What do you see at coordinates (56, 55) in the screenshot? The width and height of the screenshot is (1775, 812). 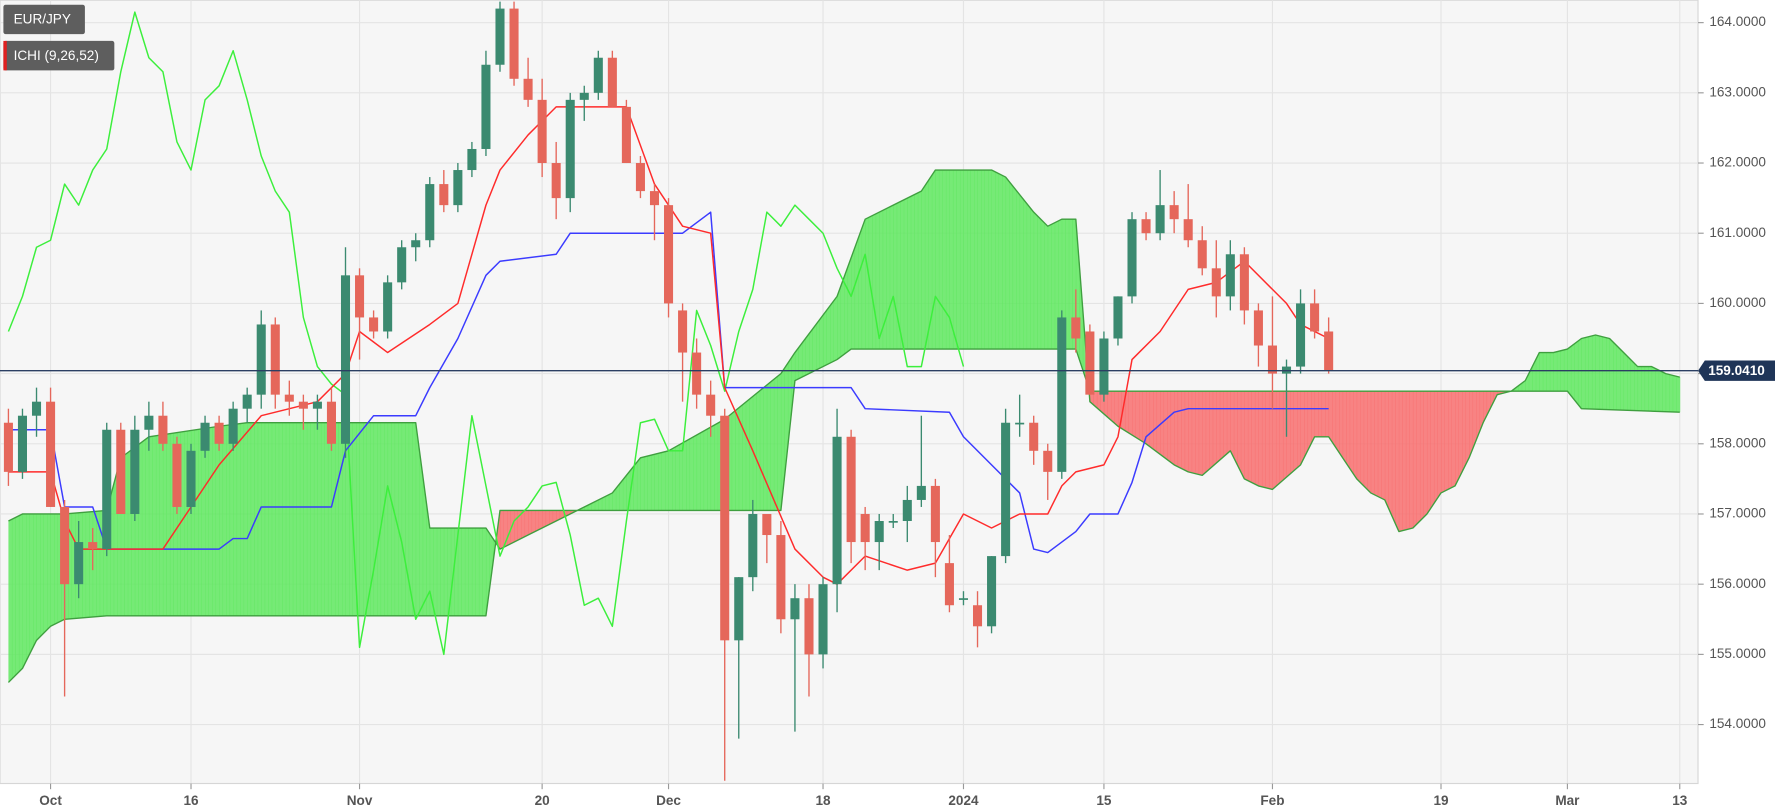 I see `indicator-label: ICHI (9,26,52)` at bounding box center [56, 55].